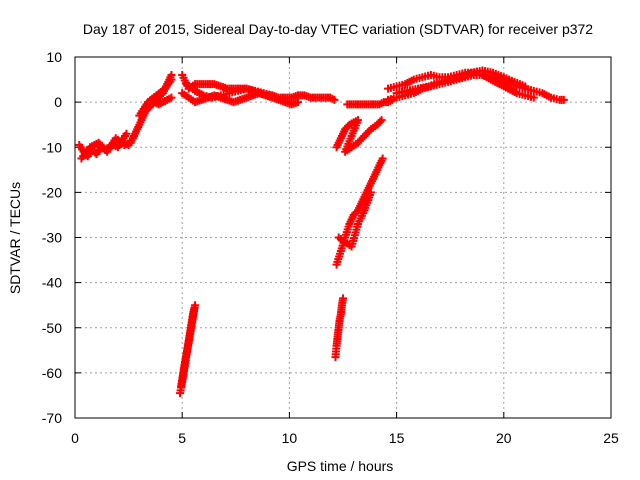 The width and height of the screenshot is (640, 480). Describe the element at coordinates (397, 438) in the screenshot. I see `x-tick-label: 15` at that location.